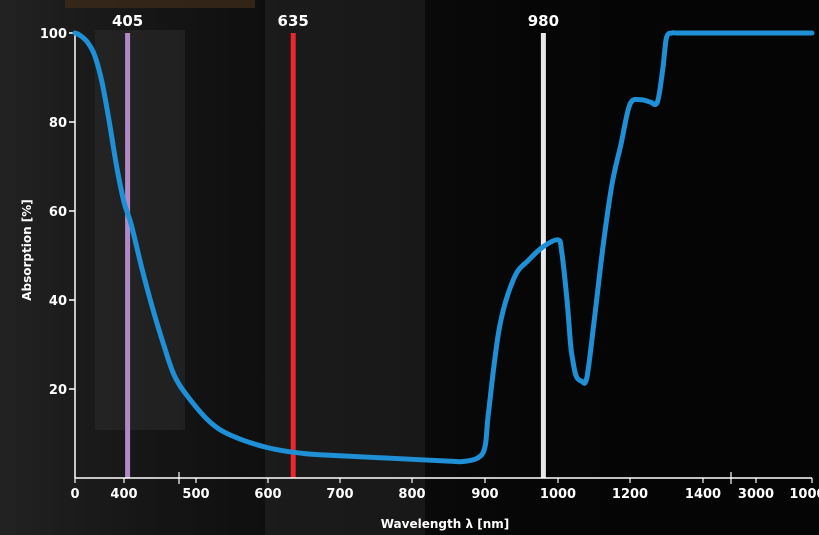 The image size is (819, 535). Describe the element at coordinates (58, 123) in the screenshot. I see `y-tick-label: 80` at that location.